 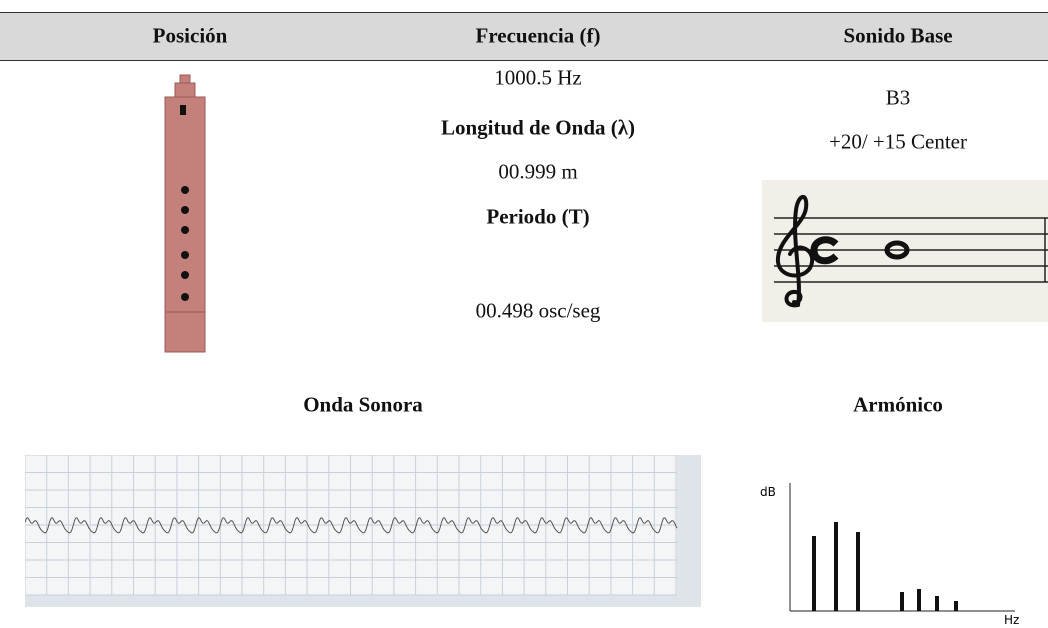 What do you see at coordinates (538, 35) in the screenshot?
I see `header-cell: Frecuencia (f)` at bounding box center [538, 35].